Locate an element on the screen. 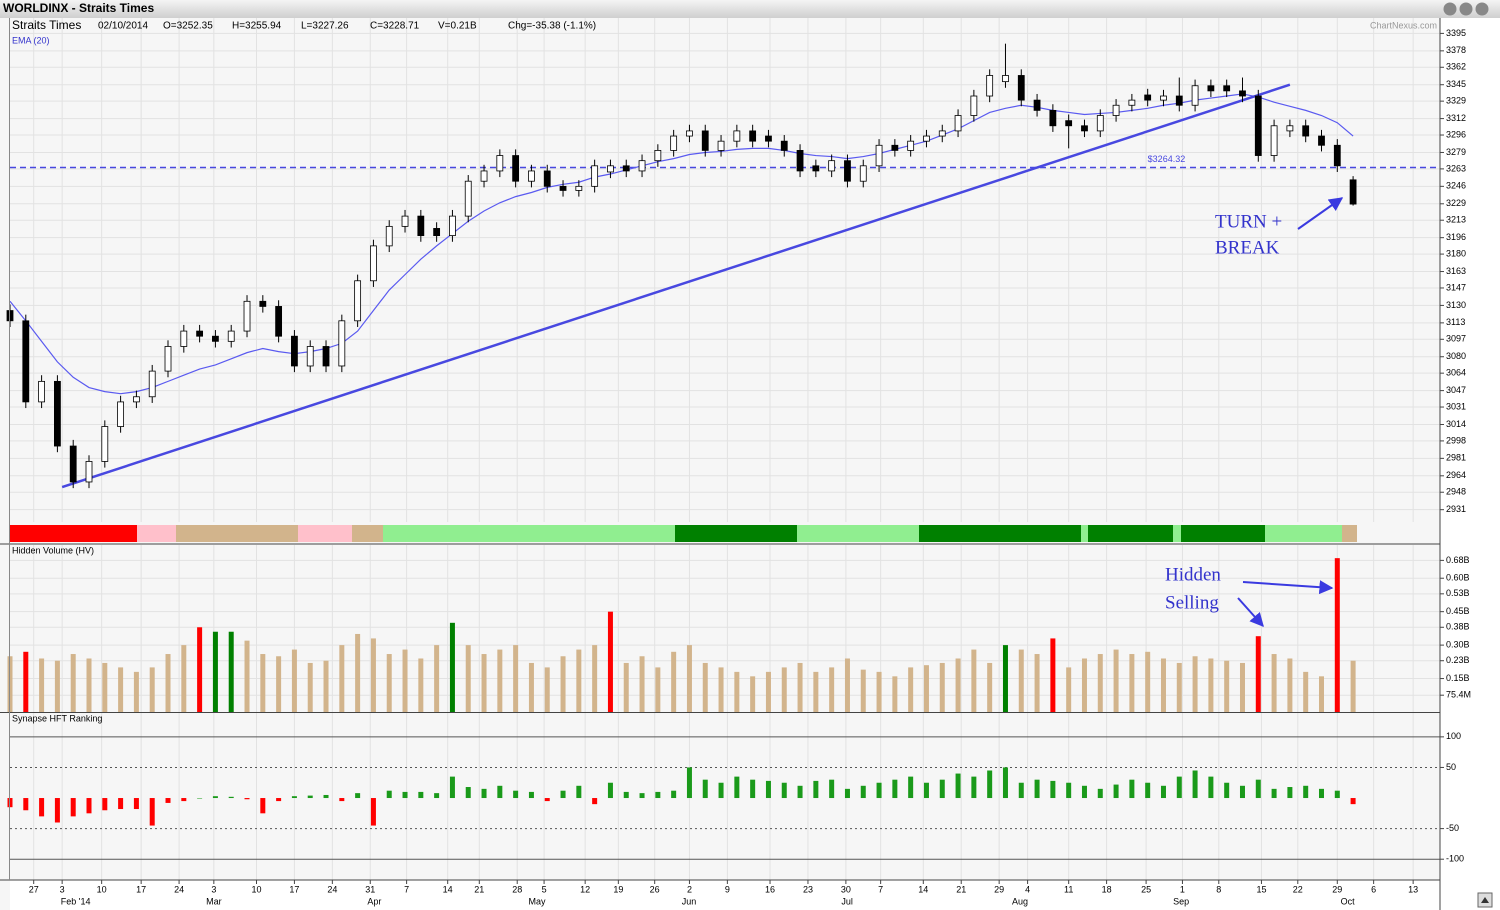  close-button is located at coordinates (1482, 9).